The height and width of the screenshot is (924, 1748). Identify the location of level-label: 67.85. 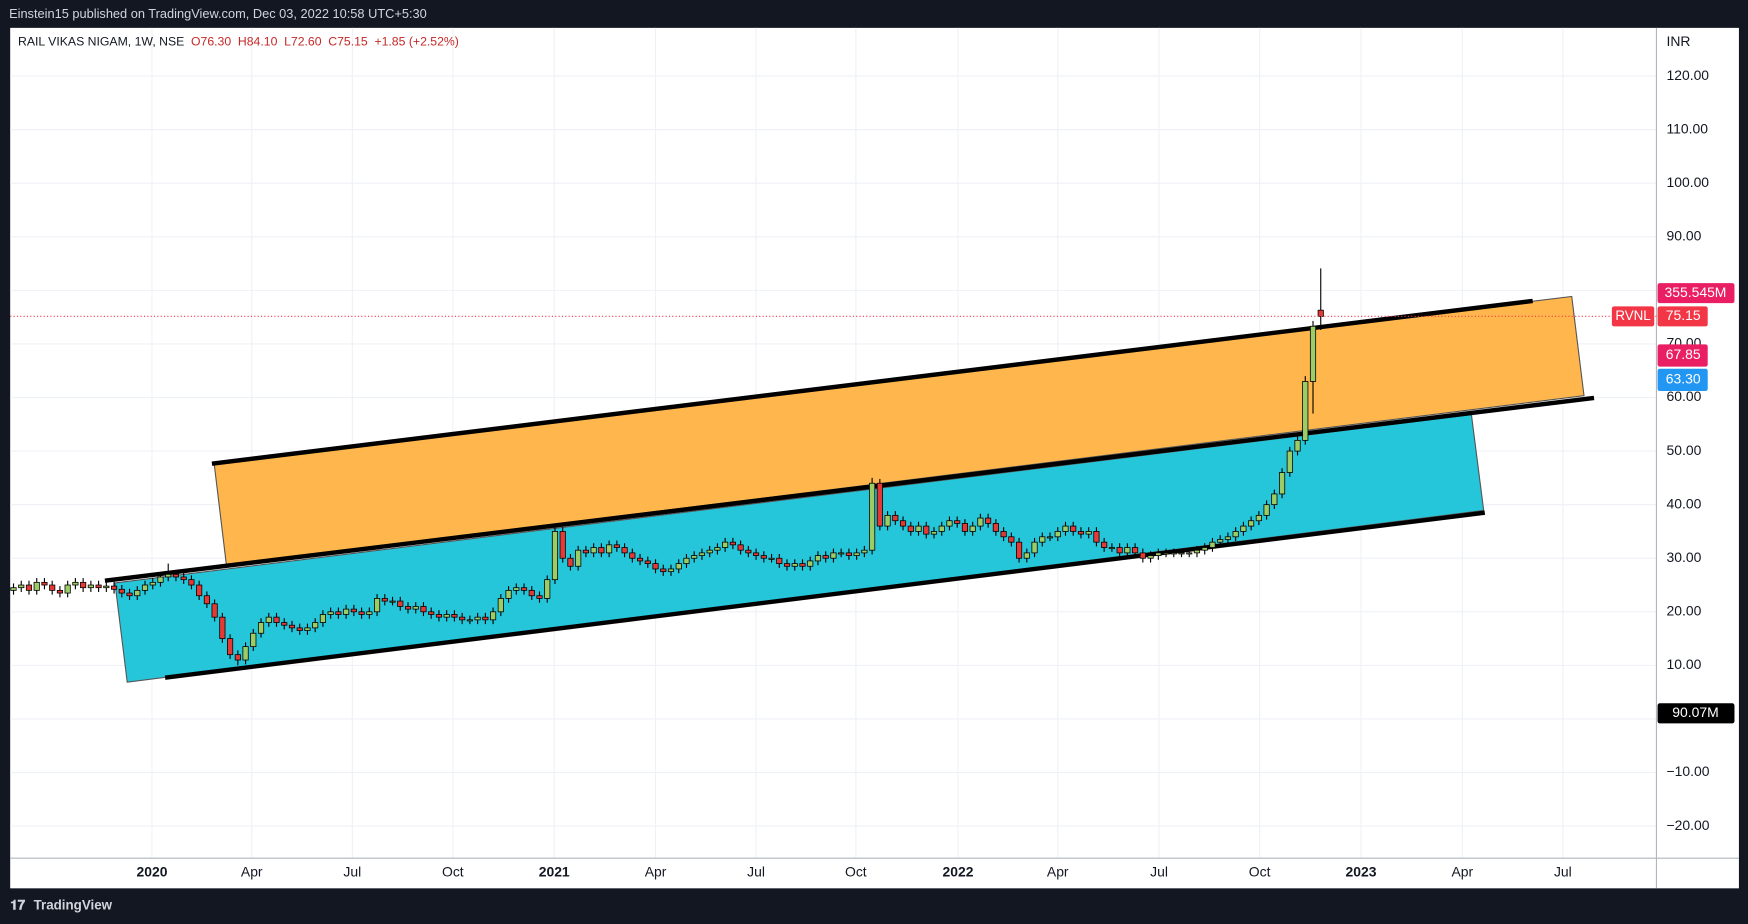
(1683, 354).